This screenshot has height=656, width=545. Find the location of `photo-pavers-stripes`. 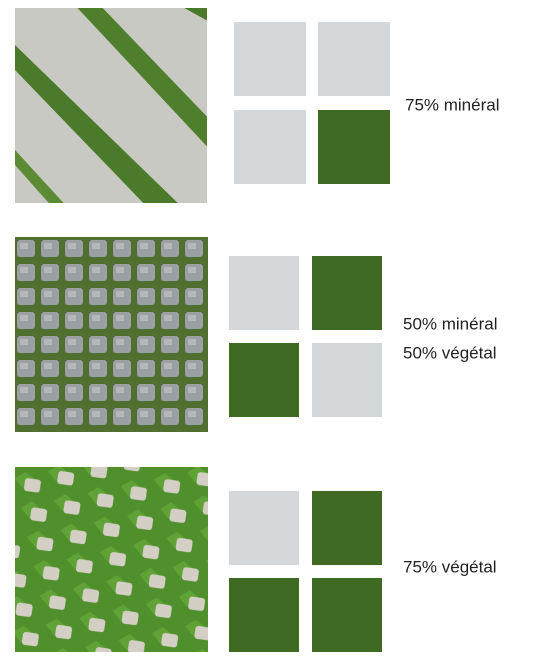

photo-pavers-stripes is located at coordinates (111, 105).